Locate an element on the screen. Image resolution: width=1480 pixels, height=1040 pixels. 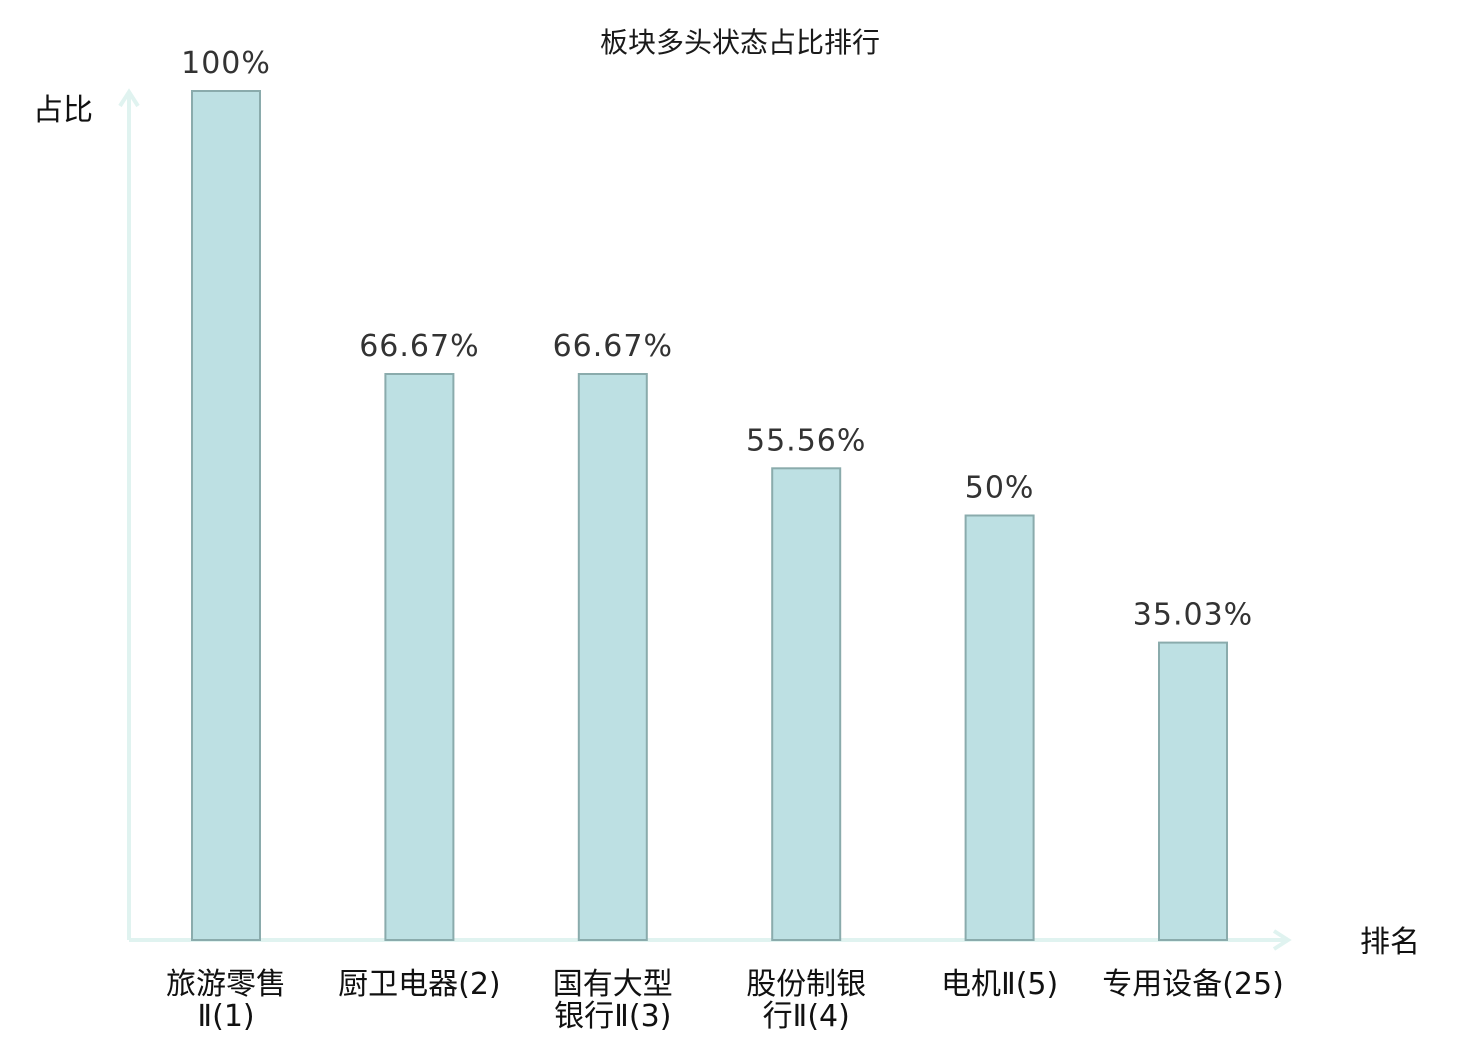
bar-value-label: 35.03% is located at coordinates (1193, 615).